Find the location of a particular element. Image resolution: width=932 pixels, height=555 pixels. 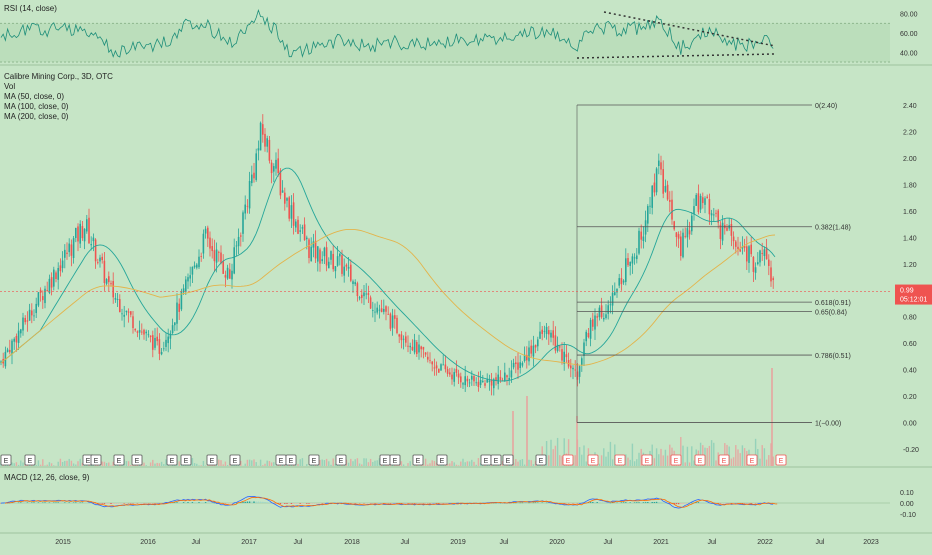

indicator-vol: Vol is located at coordinates (58, 87).